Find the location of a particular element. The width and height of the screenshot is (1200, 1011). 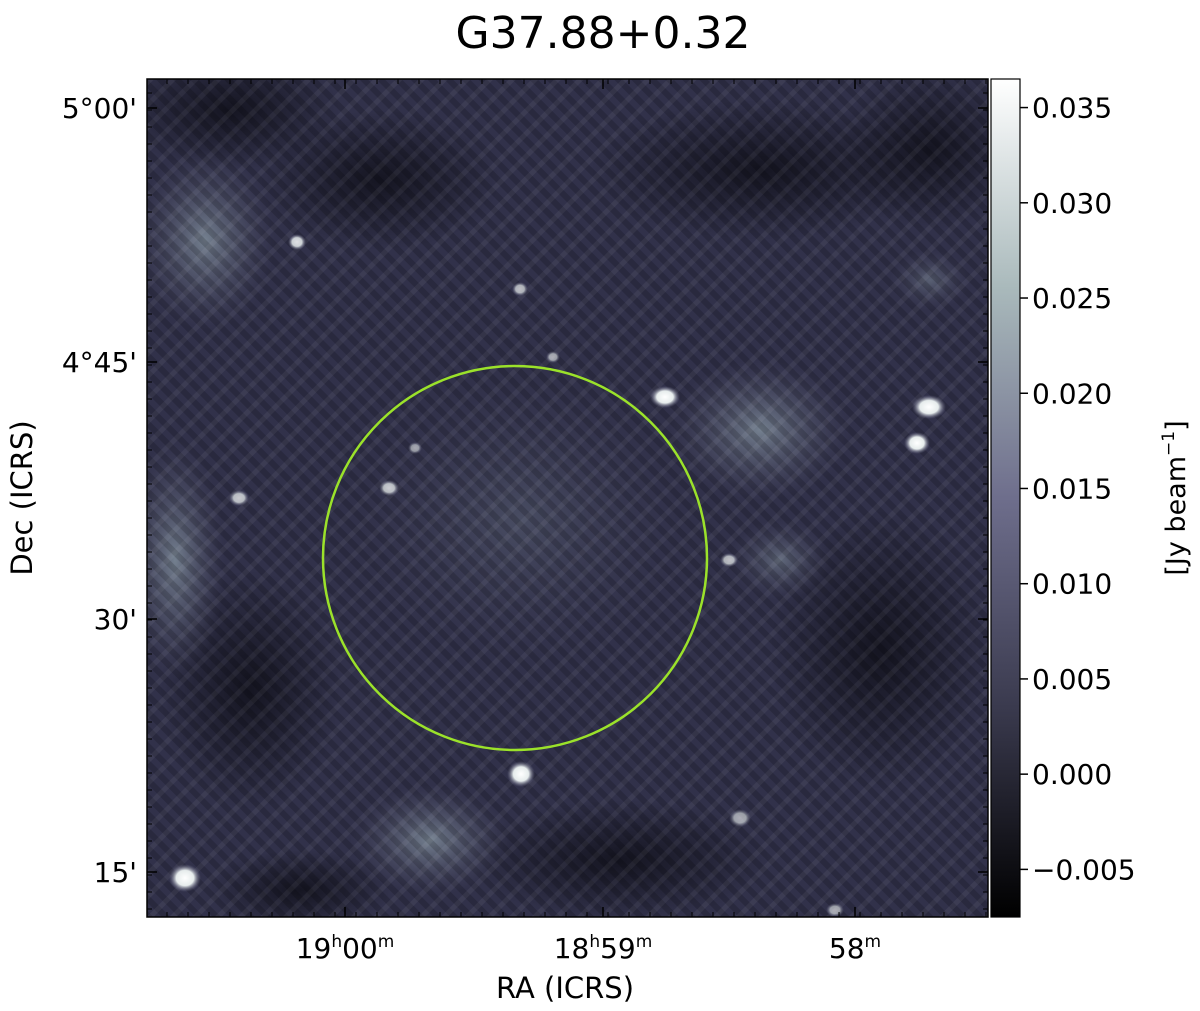

colorbar-tick-label: 0.020 is located at coordinates (1072, 393).